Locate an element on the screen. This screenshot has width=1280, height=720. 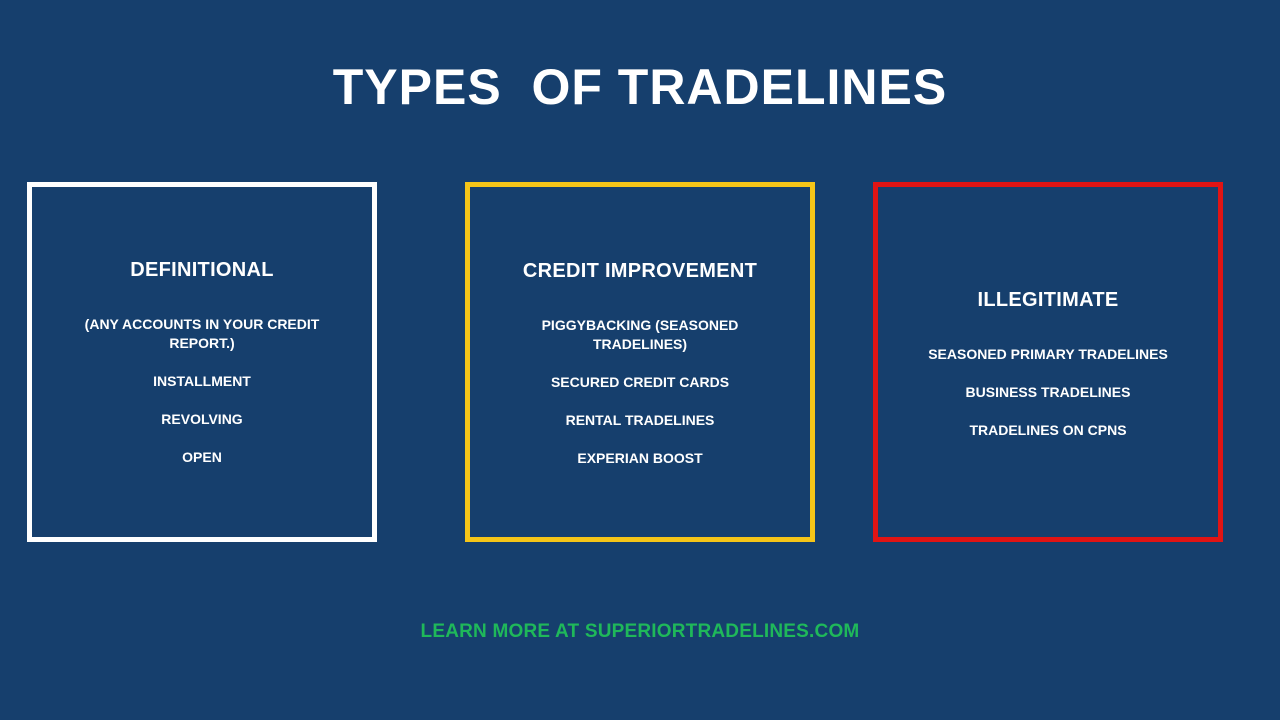
card-heading-illegitimate: ILLEGITIMATE is located at coordinates (1048, 300).